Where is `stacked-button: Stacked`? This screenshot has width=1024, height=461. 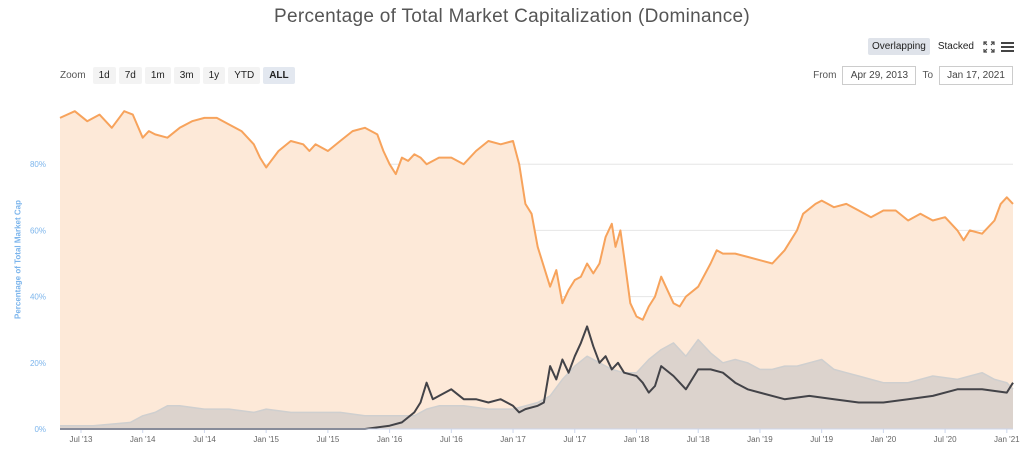
stacked-button: Stacked is located at coordinates (955, 46).